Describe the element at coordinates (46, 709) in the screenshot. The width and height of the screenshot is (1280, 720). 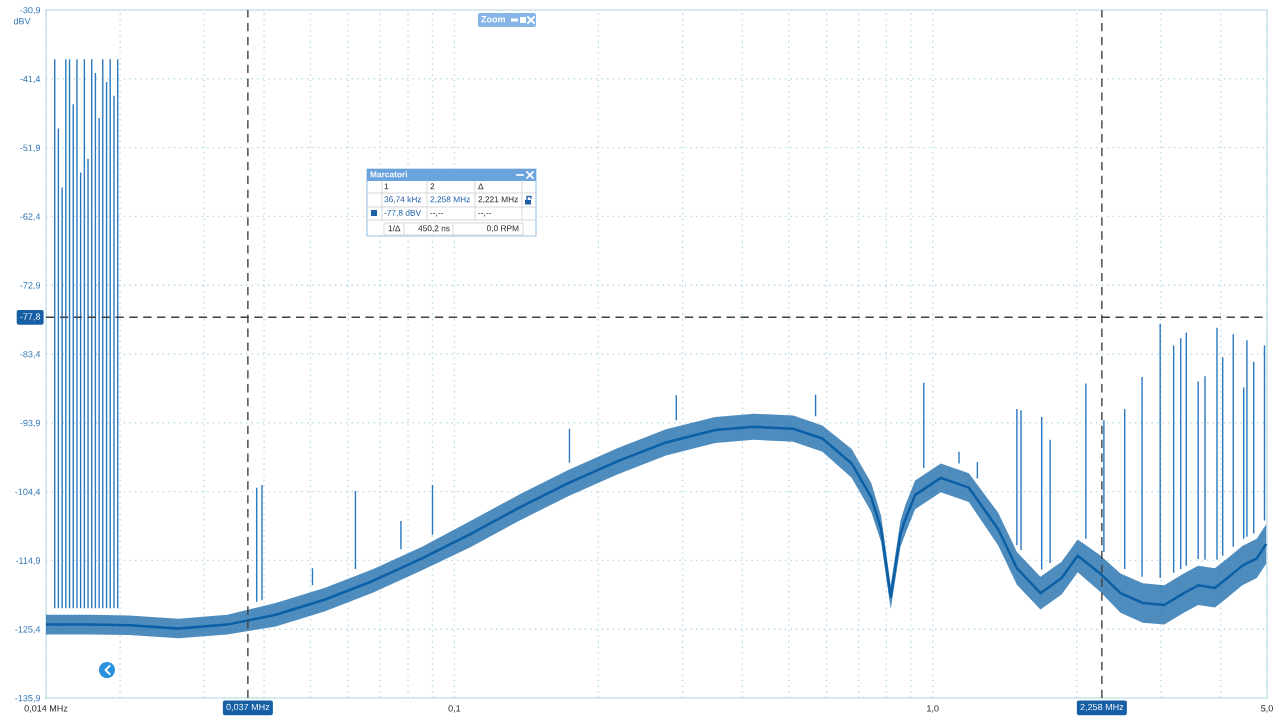
I see `x-tick-label: 0,014 MHz` at that location.